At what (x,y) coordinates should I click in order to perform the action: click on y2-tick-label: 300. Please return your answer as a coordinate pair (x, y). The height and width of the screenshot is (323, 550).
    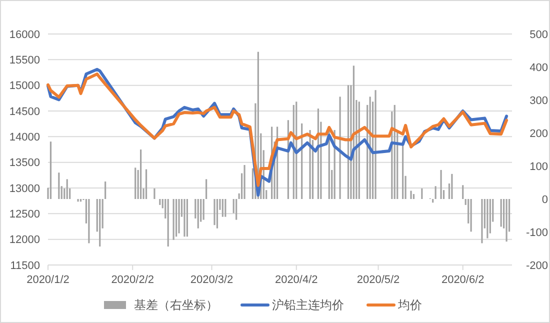
    Looking at the image, I should click on (539, 100).